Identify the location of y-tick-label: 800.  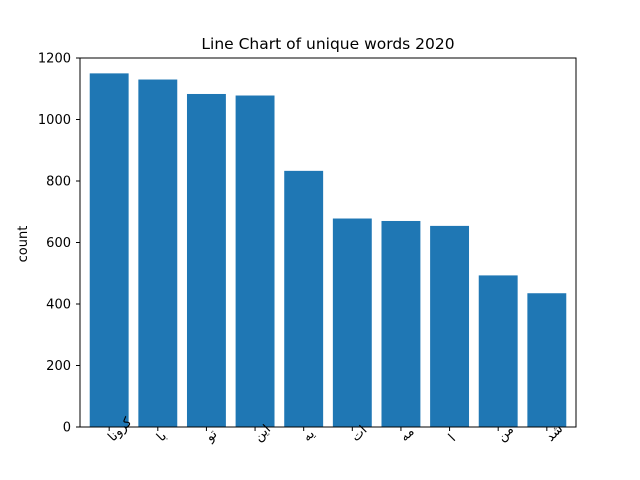
(58, 182).